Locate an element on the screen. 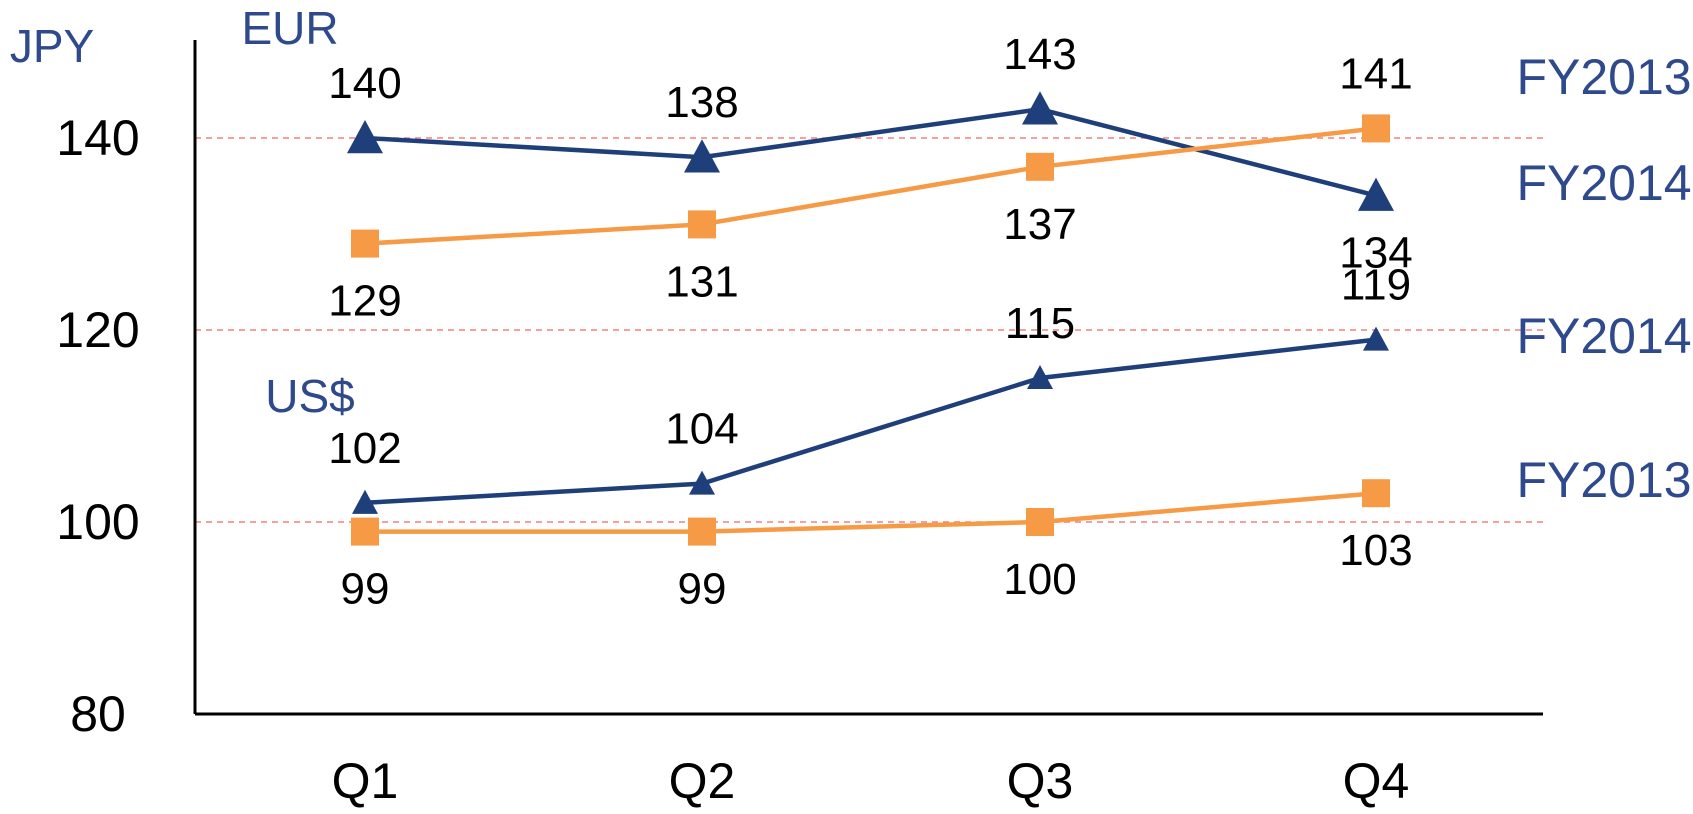 Image resolution: width=1693 pixels, height=814 pixels. y-tick-label: 120 is located at coordinates (97, 330).